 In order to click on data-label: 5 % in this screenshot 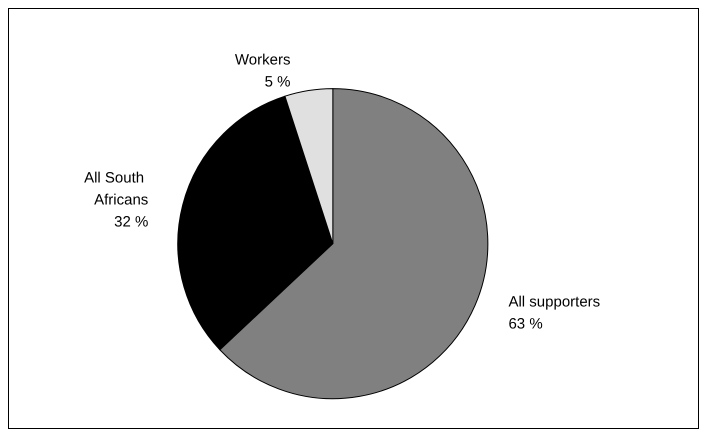, I will do `click(277, 81)`.